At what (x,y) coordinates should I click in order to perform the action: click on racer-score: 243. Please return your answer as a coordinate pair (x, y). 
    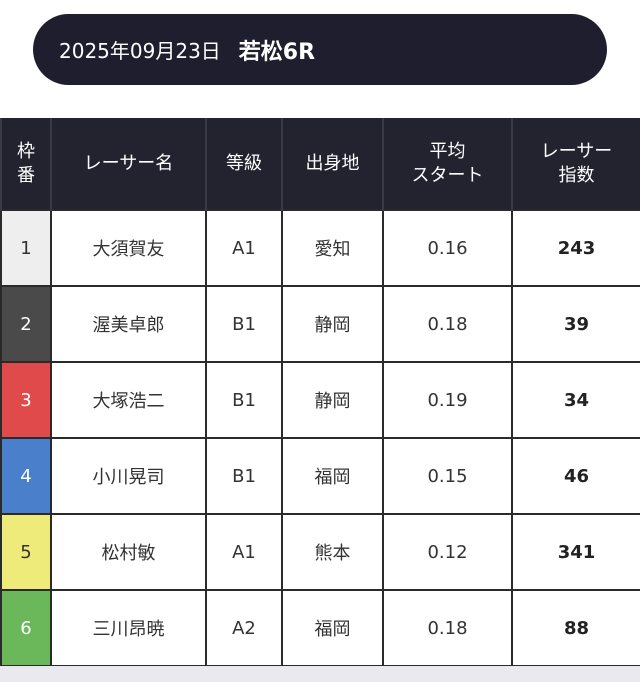
    Looking at the image, I should click on (575, 248).